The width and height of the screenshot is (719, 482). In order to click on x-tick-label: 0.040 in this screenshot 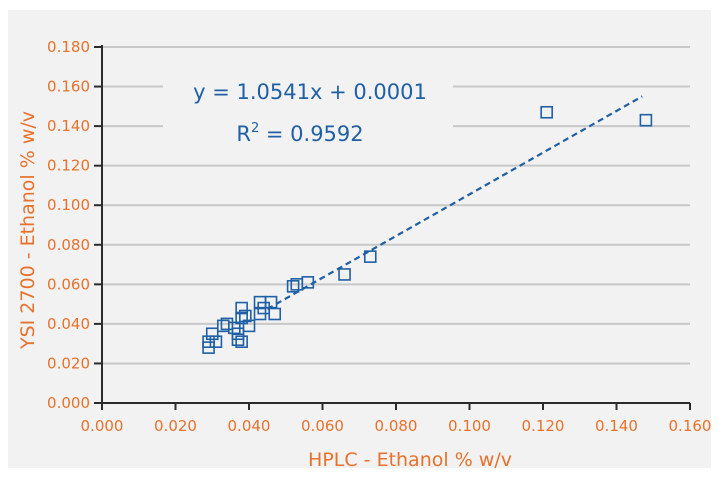, I will do `click(249, 426)`.